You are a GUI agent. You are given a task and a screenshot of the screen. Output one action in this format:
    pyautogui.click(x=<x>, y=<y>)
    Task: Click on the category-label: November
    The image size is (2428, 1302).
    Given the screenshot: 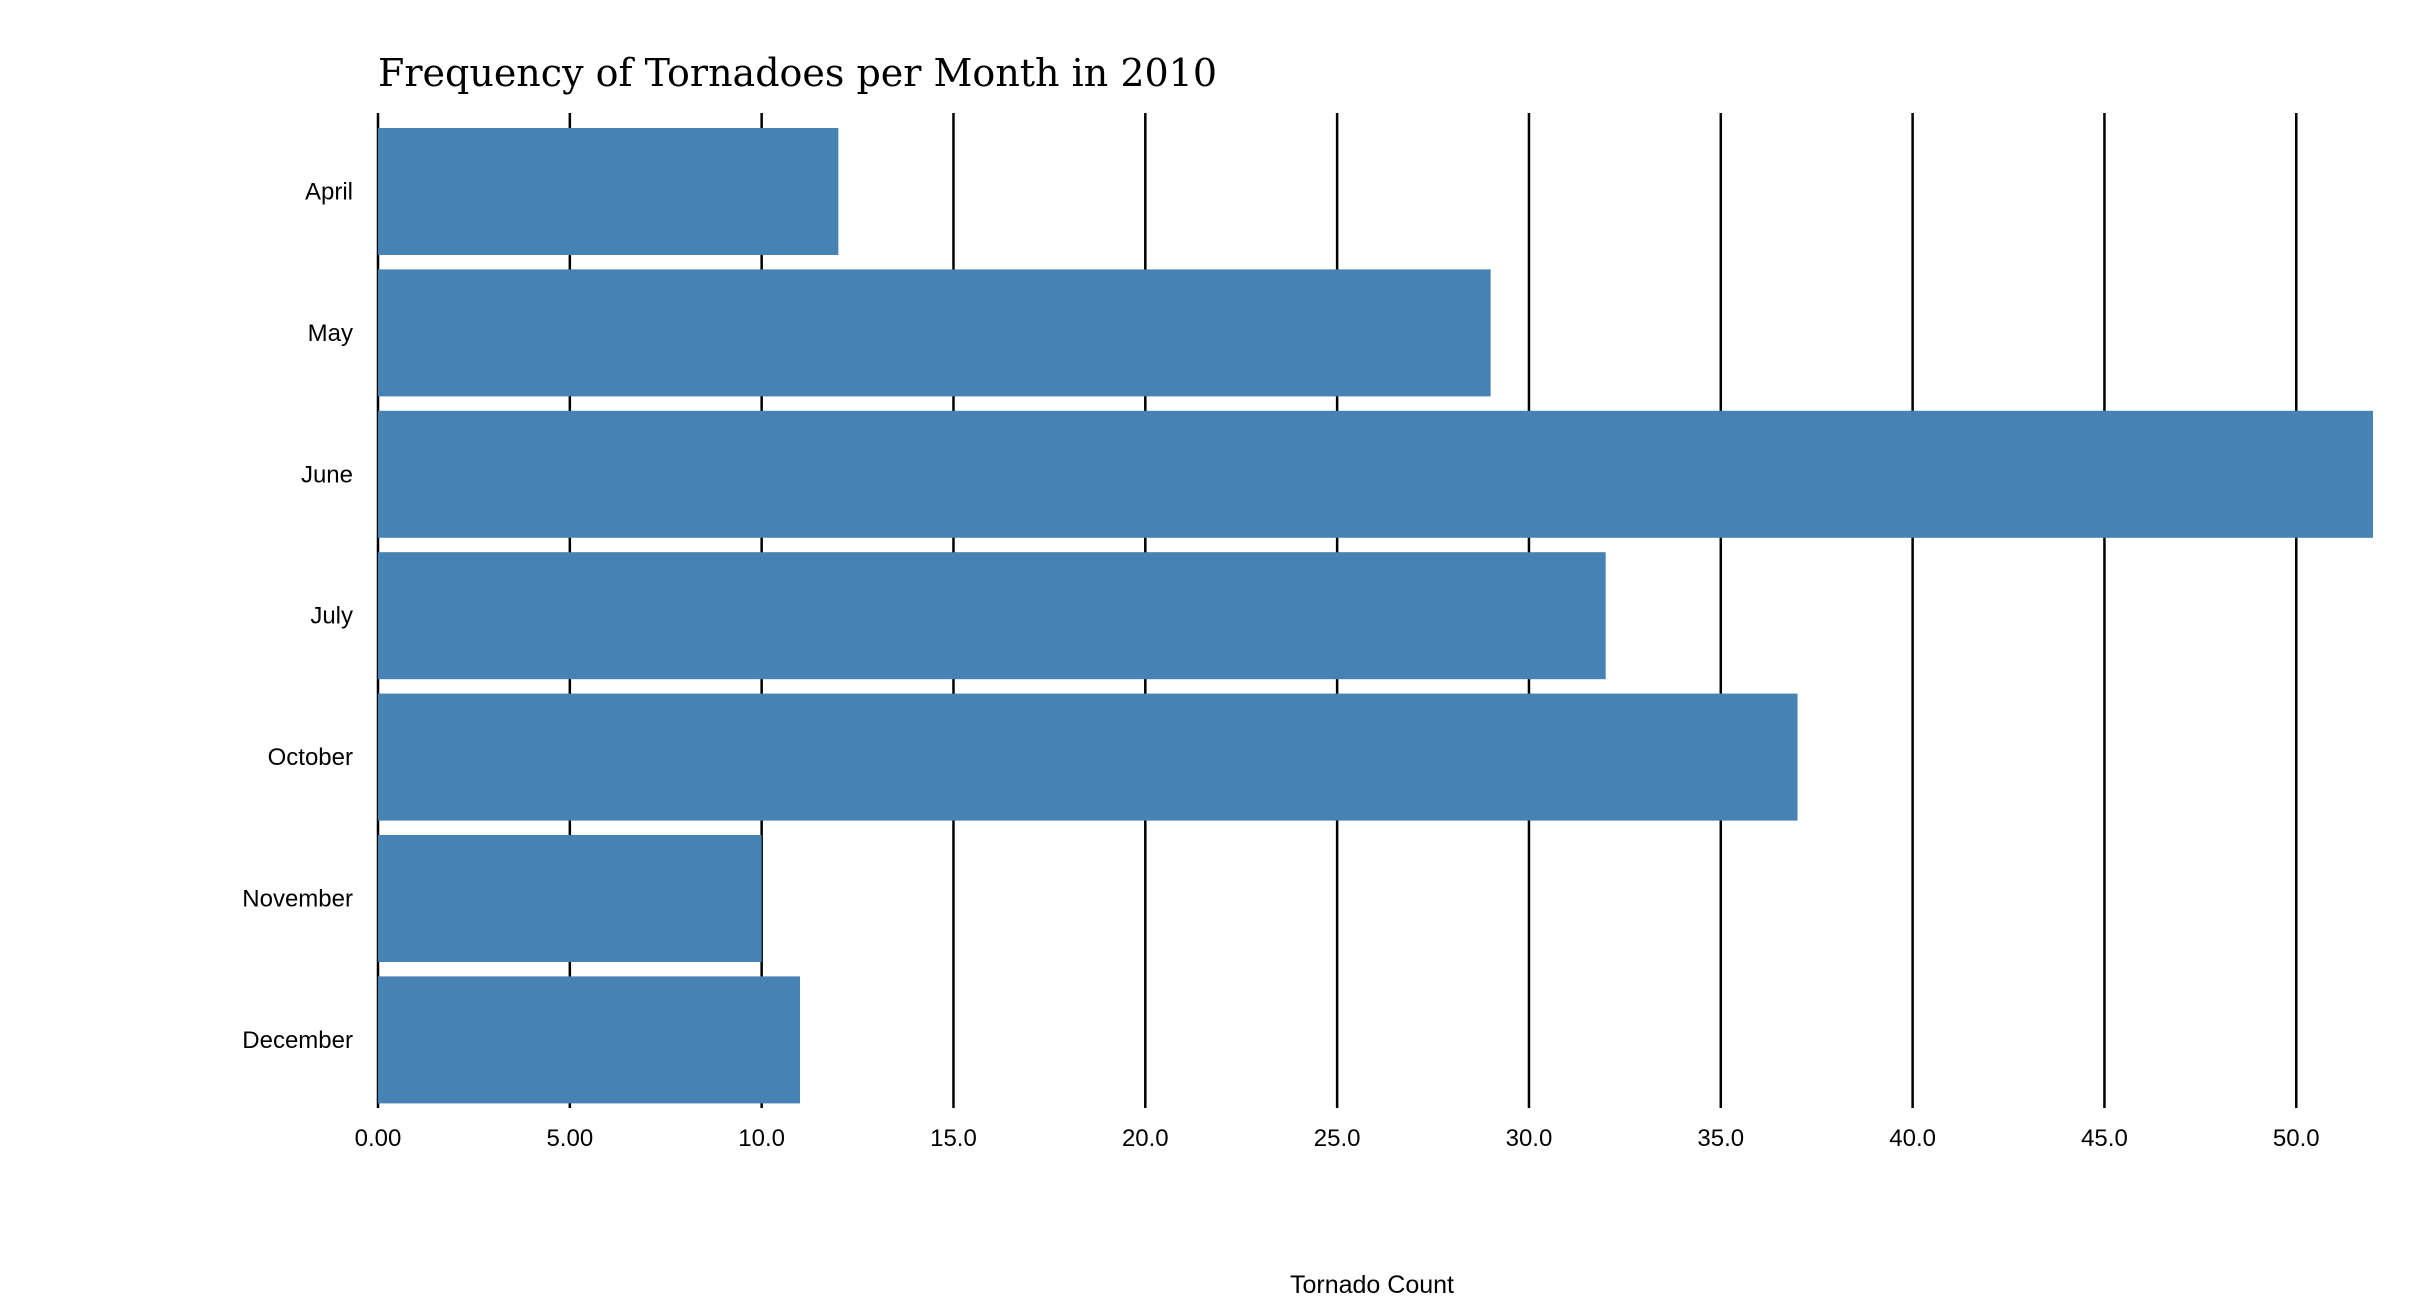 What is the action you would take?
    pyautogui.click(x=297, y=899)
    